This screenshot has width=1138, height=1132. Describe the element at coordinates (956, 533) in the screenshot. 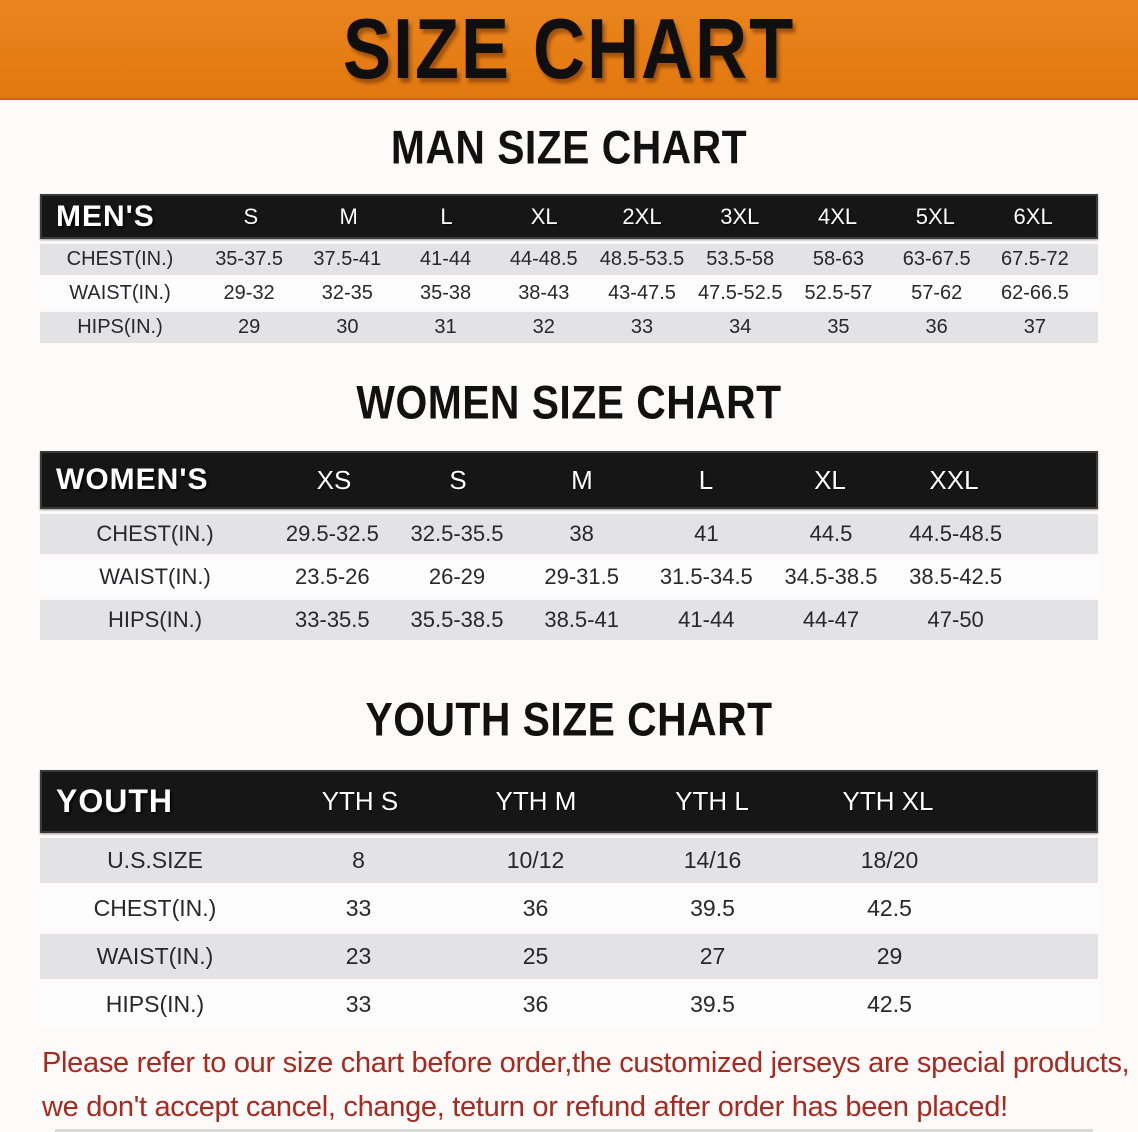

I see `size-value-cell: 44.5-48.5` at that location.